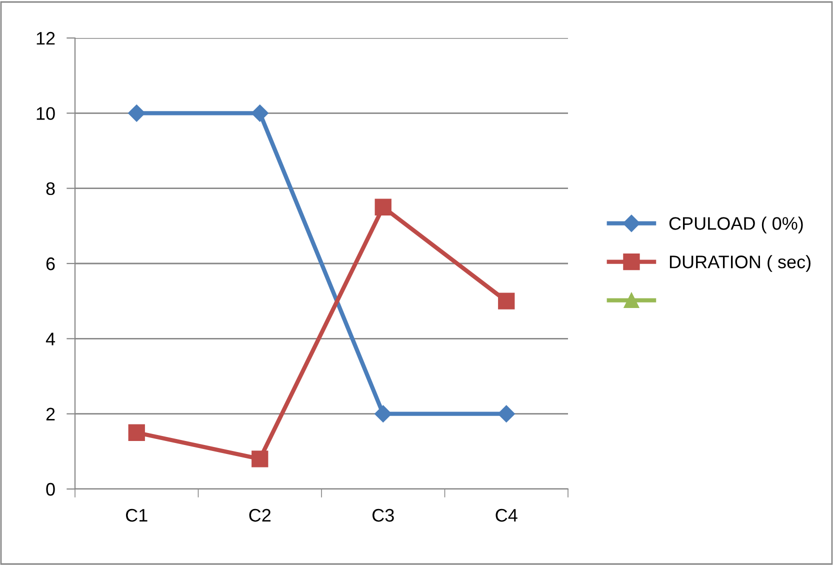 The image size is (834, 565). What do you see at coordinates (736, 225) in the screenshot?
I see `legend-label: CPULOAD ( 0%)` at bounding box center [736, 225].